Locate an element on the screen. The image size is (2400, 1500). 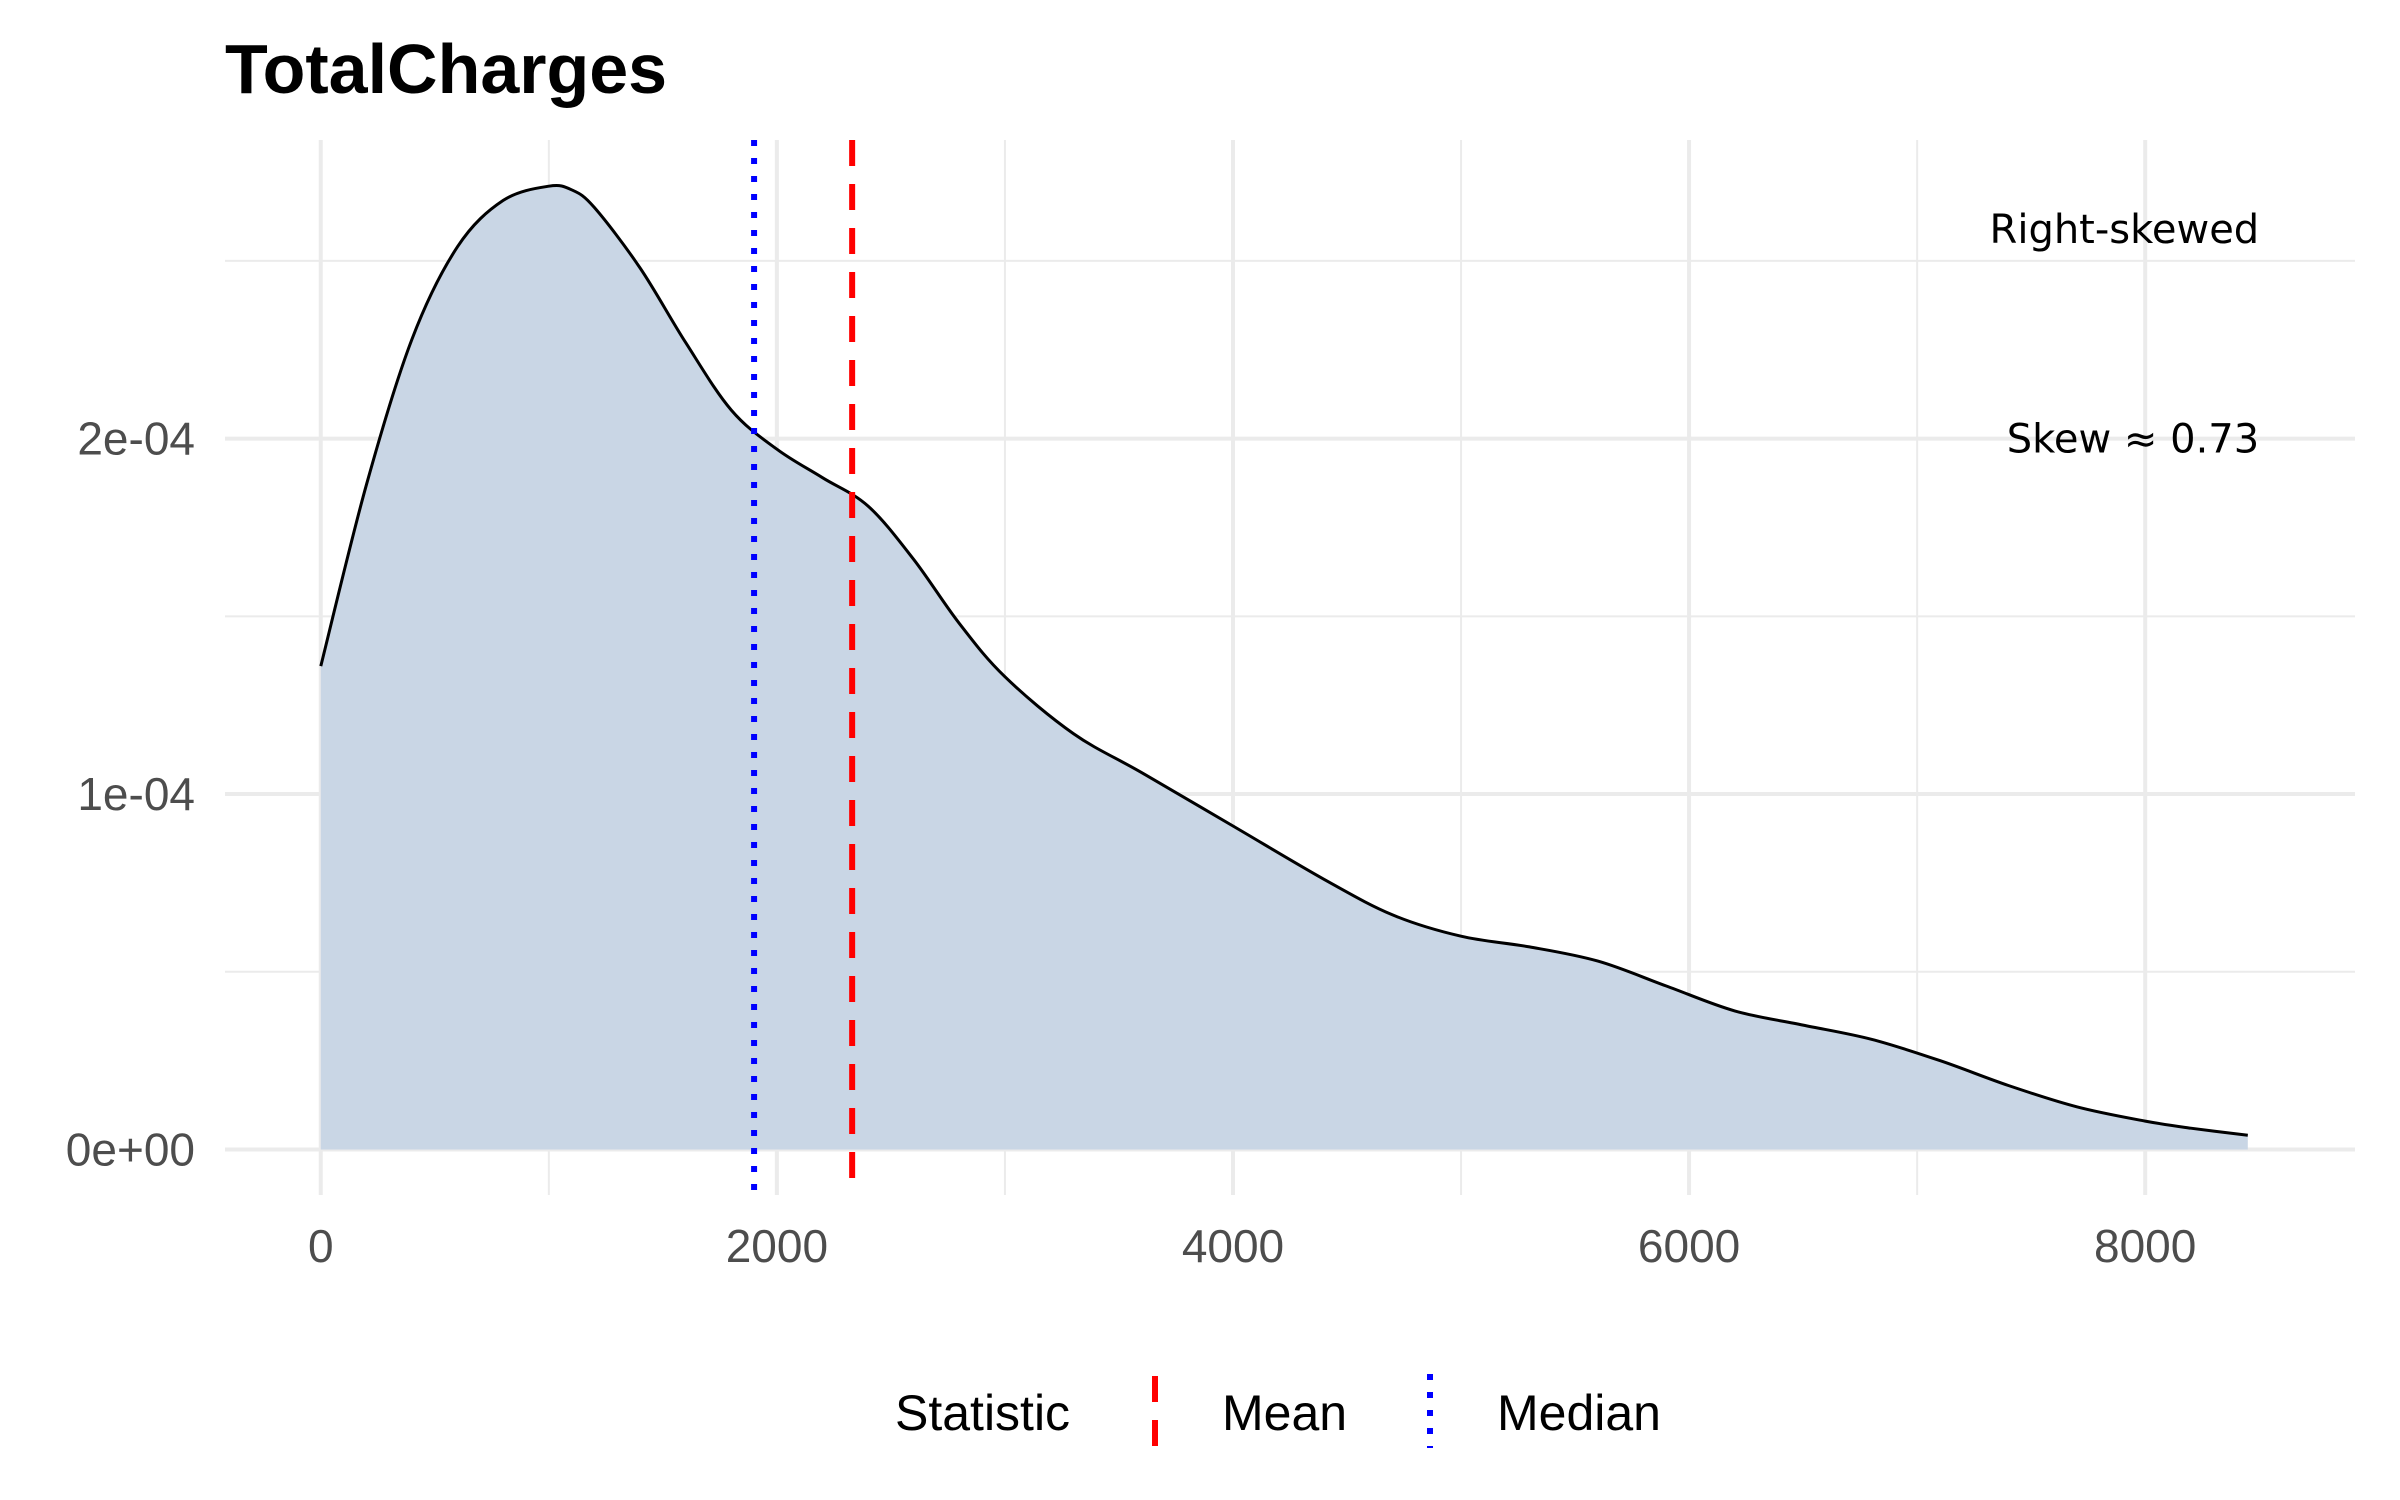
annotation-label: Skew ≈ 0.73 is located at coordinates (2133, 440).